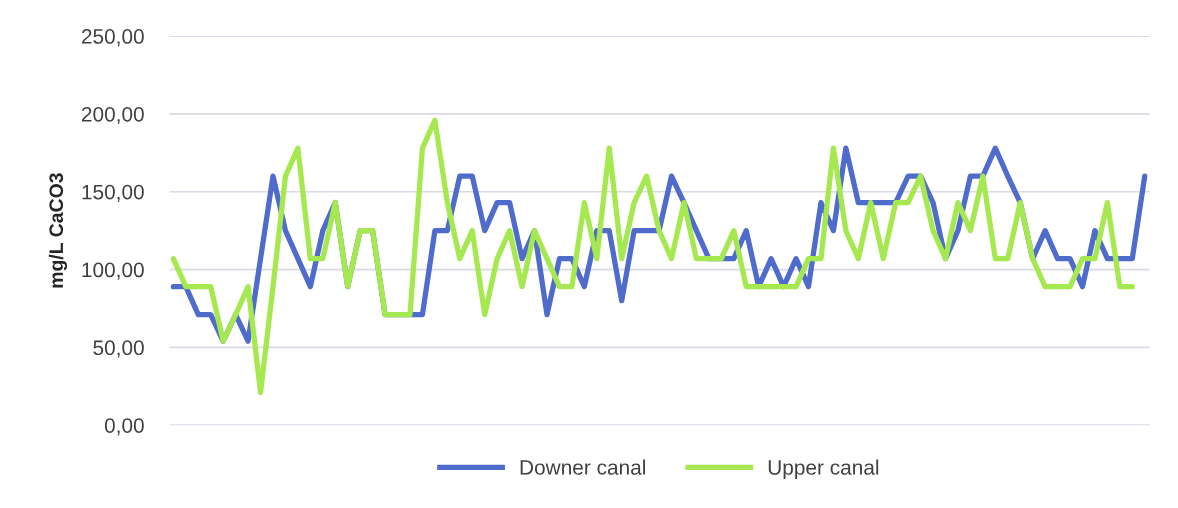 Image resolution: width=1178 pixels, height=508 pixels. Describe the element at coordinates (112, 115) in the screenshot. I see `y-tick-label: 200,00` at that location.